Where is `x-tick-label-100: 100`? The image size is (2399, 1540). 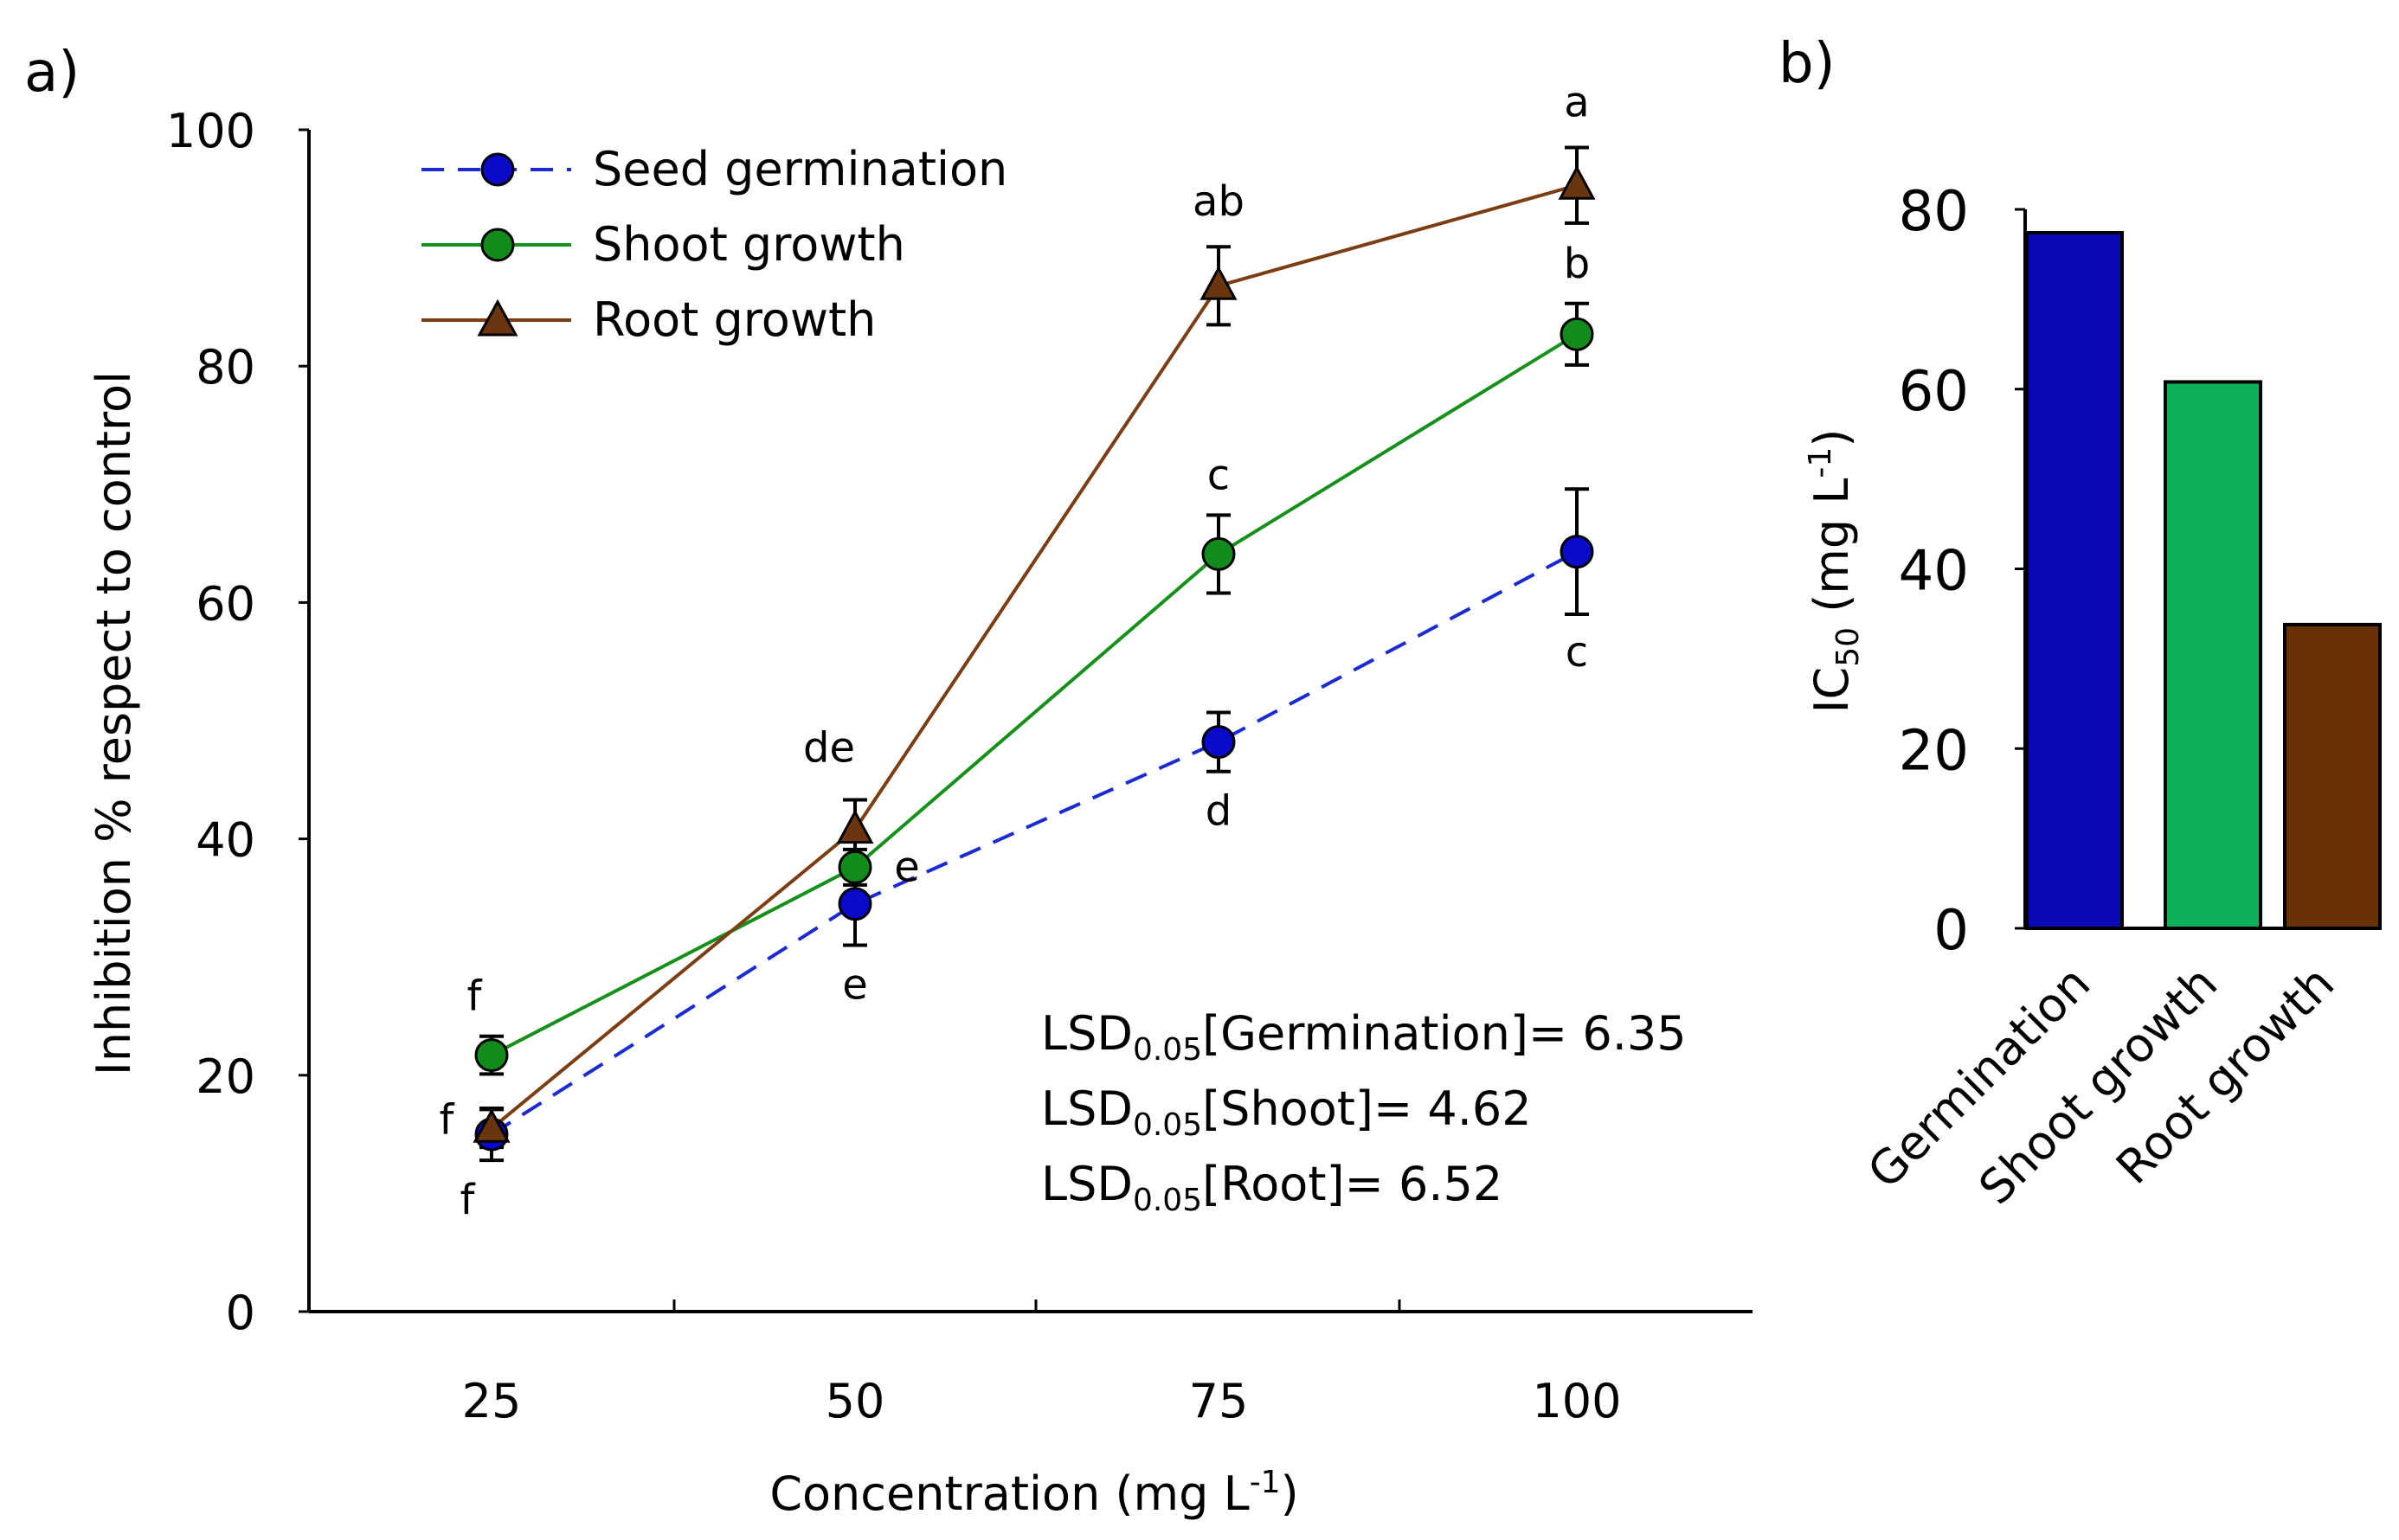
x-tick-label-100: 100 is located at coordinates (1576, 1401).